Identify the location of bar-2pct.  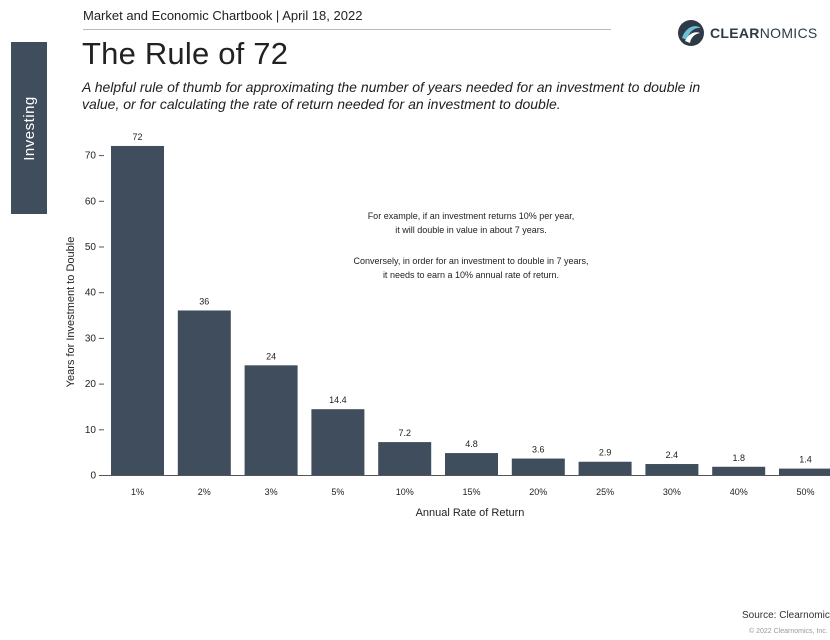
(204, 392).